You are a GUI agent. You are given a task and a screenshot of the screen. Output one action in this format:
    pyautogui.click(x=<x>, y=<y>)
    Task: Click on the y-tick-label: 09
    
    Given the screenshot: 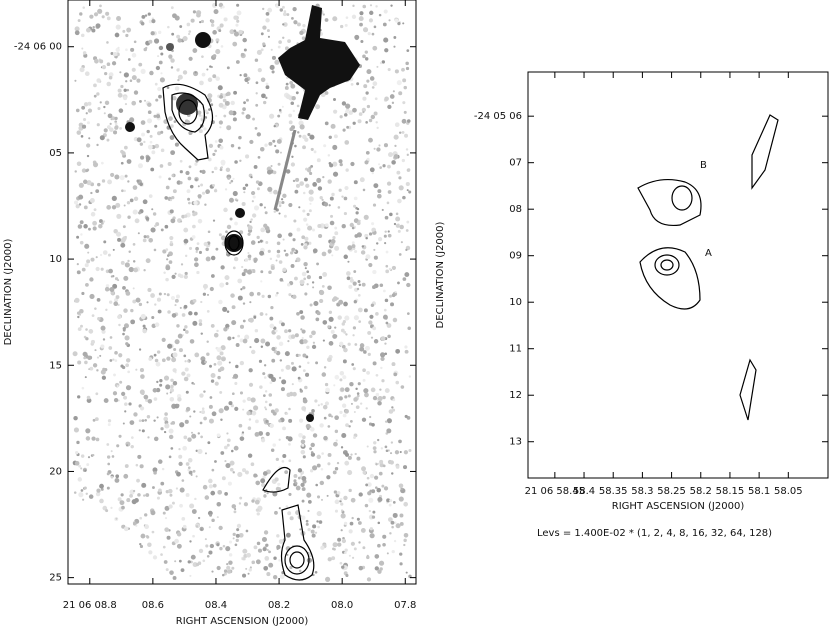 What is the action you would take?
    pyautogui.click(x=515, y=256)
    